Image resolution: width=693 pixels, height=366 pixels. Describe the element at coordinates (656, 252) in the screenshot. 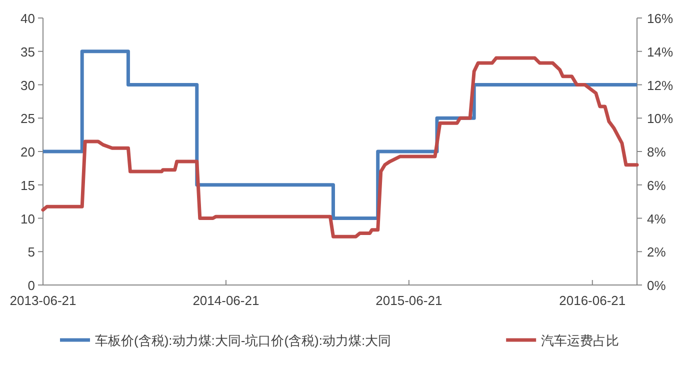

I see `y2-tick-label: 2%` at that location.